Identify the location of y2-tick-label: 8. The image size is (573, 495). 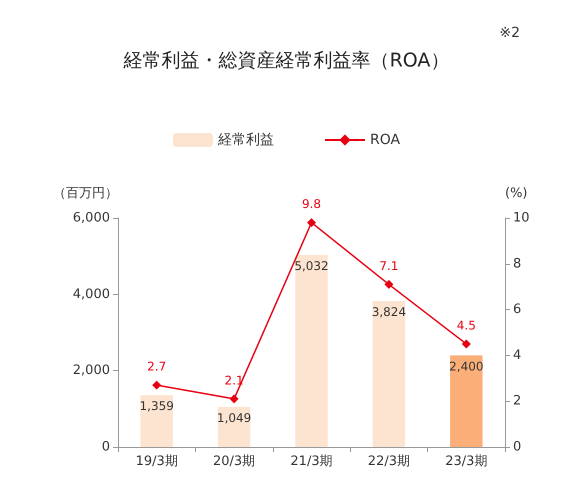
(517, 264).